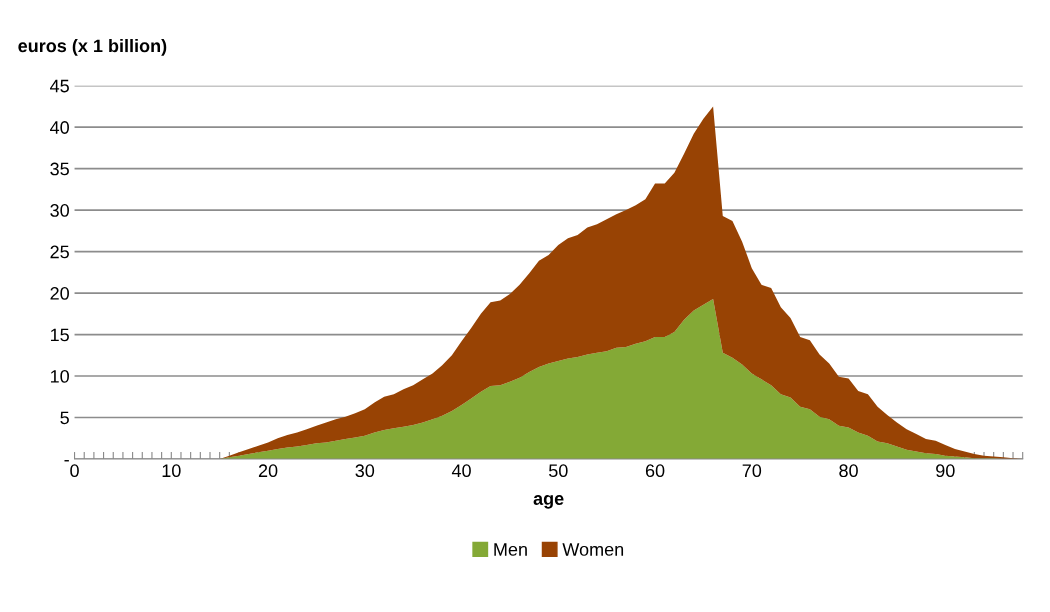 The height and width of the screenshot is (612, 1050). What do you see at coordinates (510, 549) in the screenshot?
I see `legend-label: Men` at bounding box center [510, 549].